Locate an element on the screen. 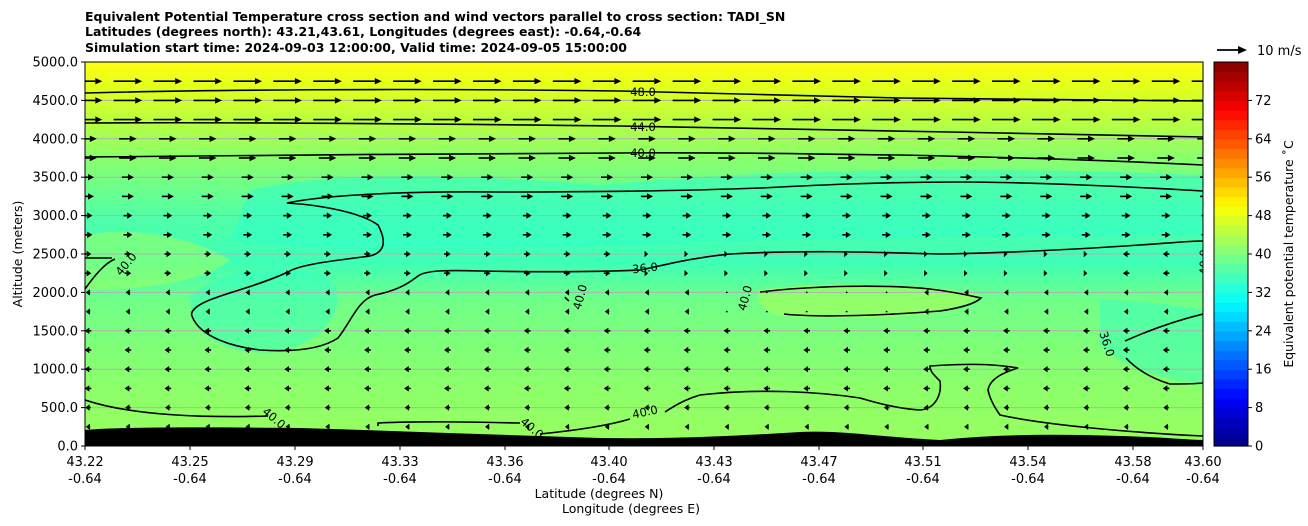  x-tick-lat: 43.51 is located at coordinates (922, 462).